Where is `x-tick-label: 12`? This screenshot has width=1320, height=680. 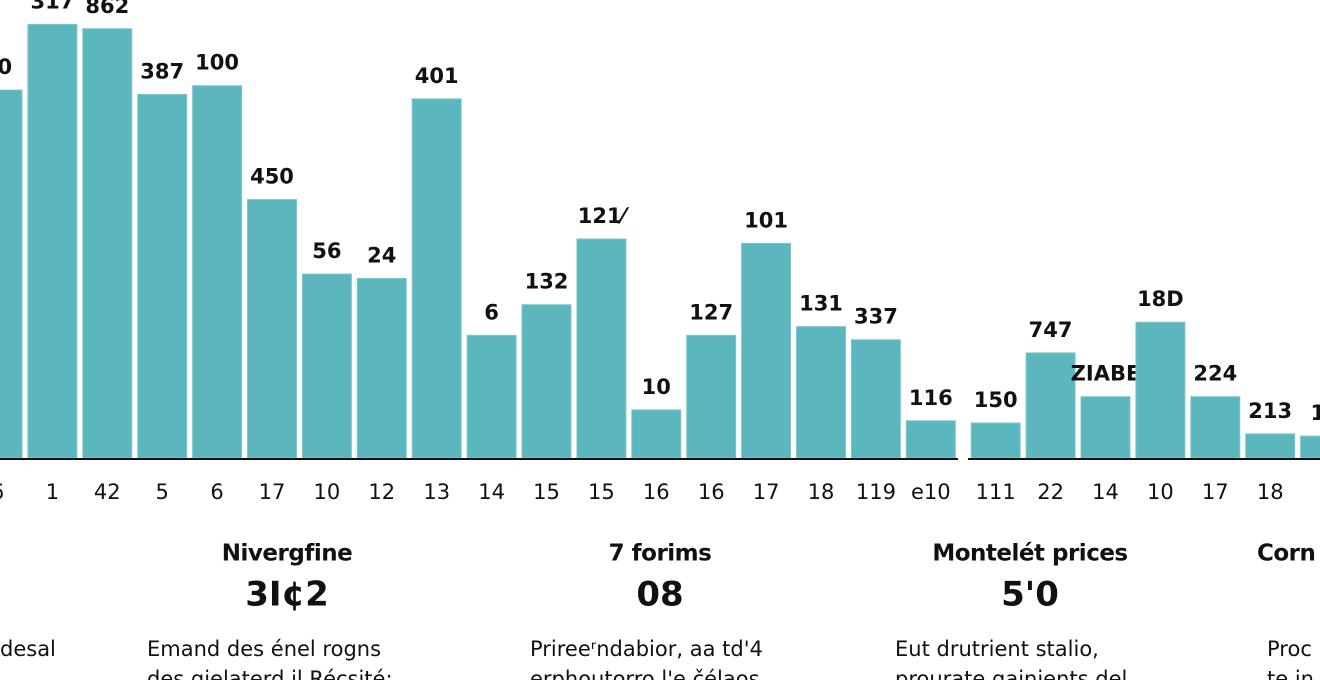
x-tick-label: 12 is located at coordinates (381, 492).